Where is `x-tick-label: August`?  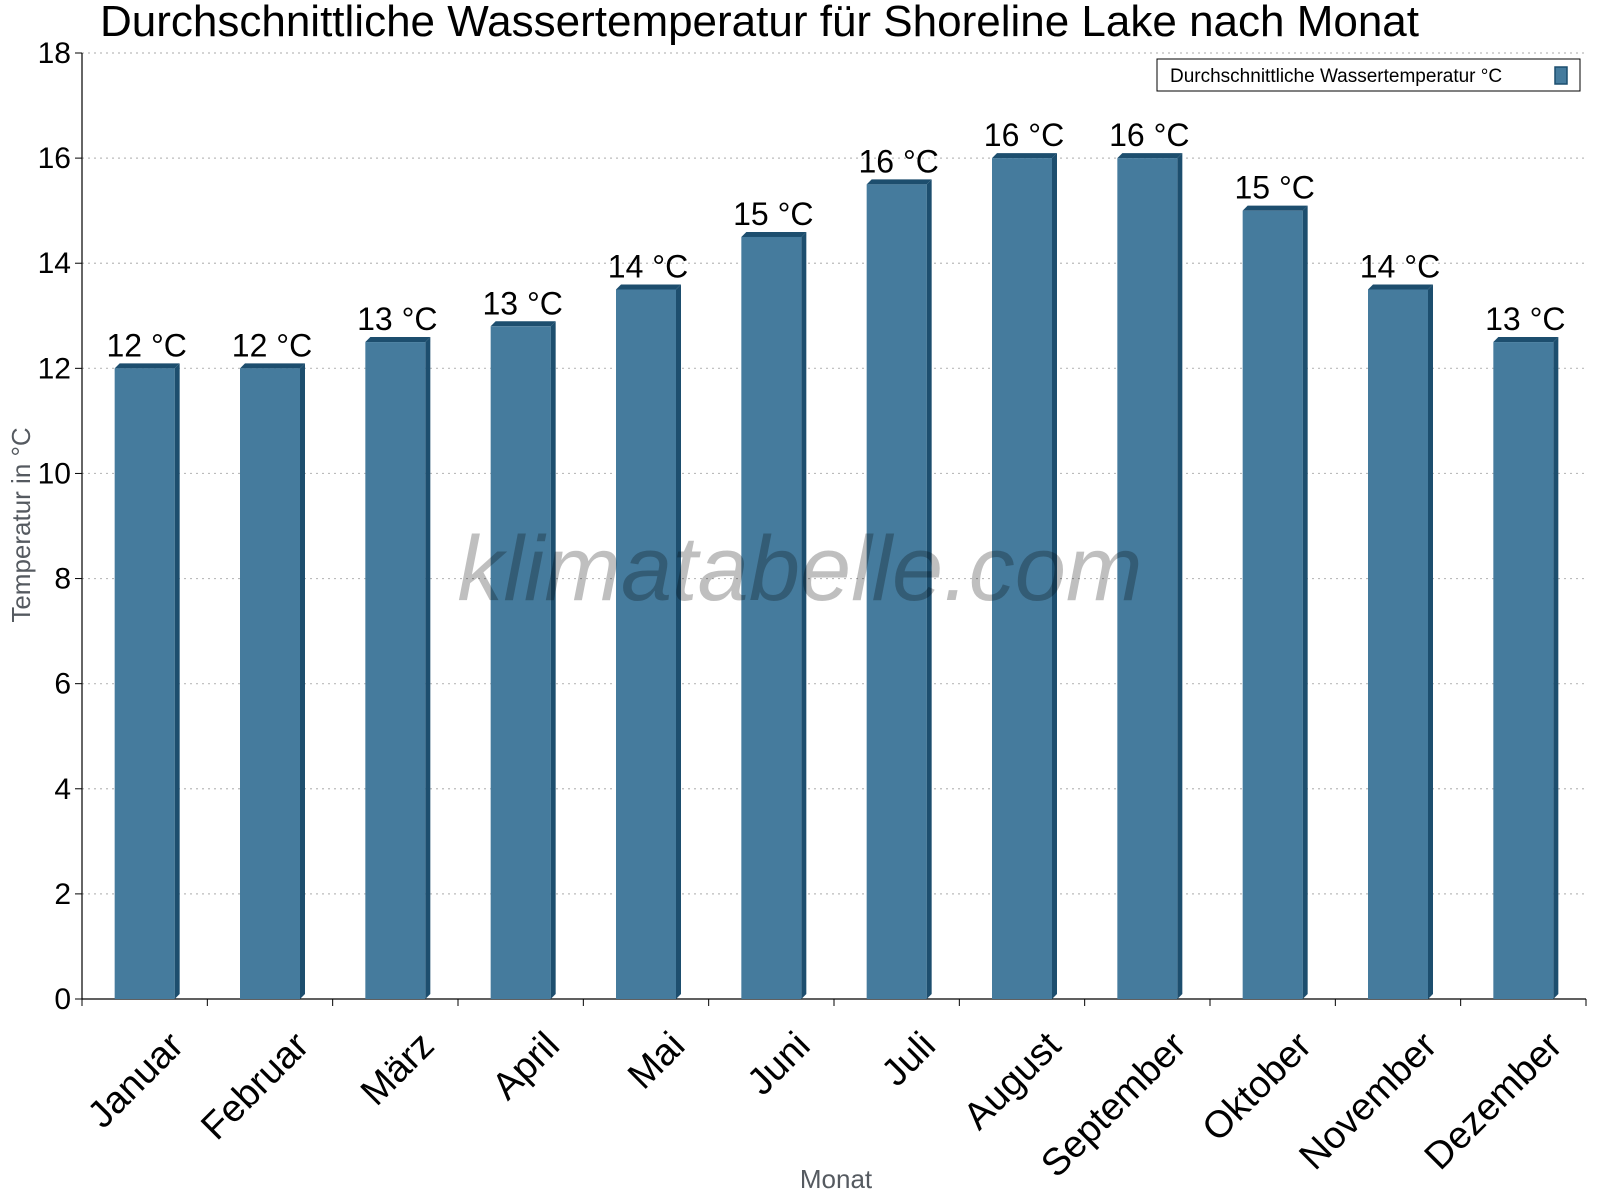 x-tick-label: August is located at coordinates (1013, 1081).